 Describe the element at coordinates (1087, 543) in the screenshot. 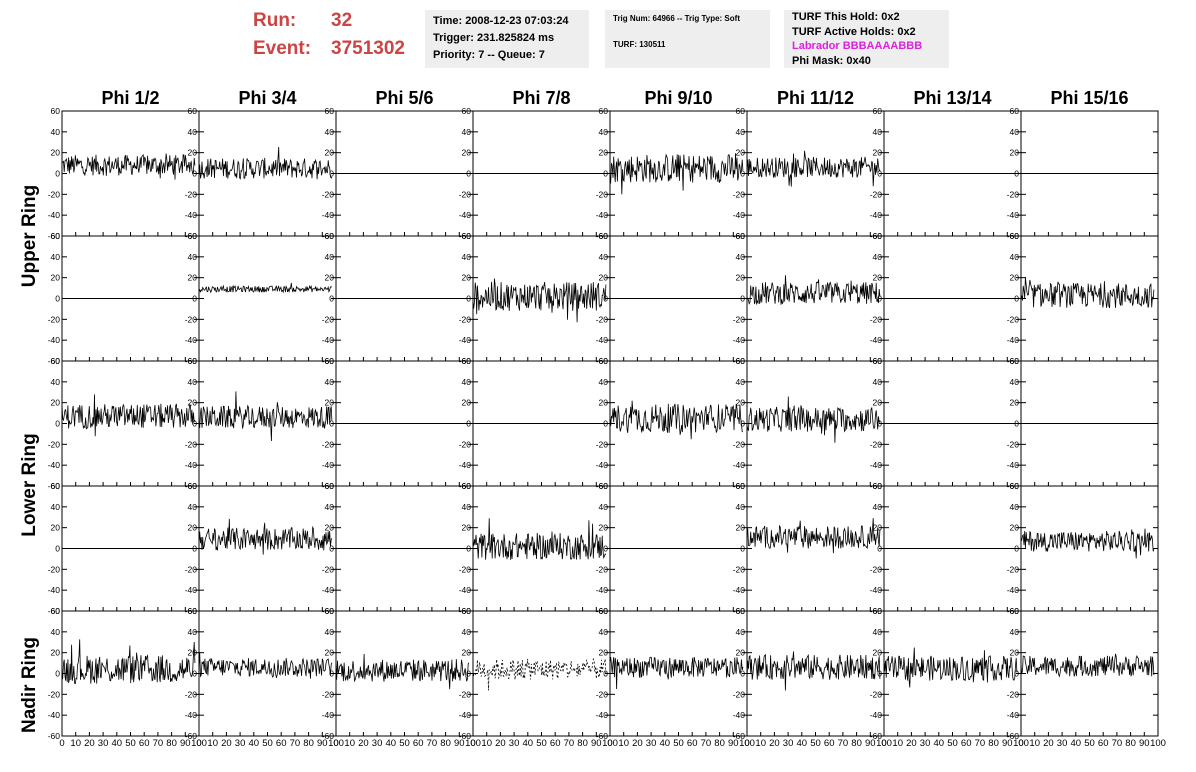

I see `waveform-r4-c8` at that location.